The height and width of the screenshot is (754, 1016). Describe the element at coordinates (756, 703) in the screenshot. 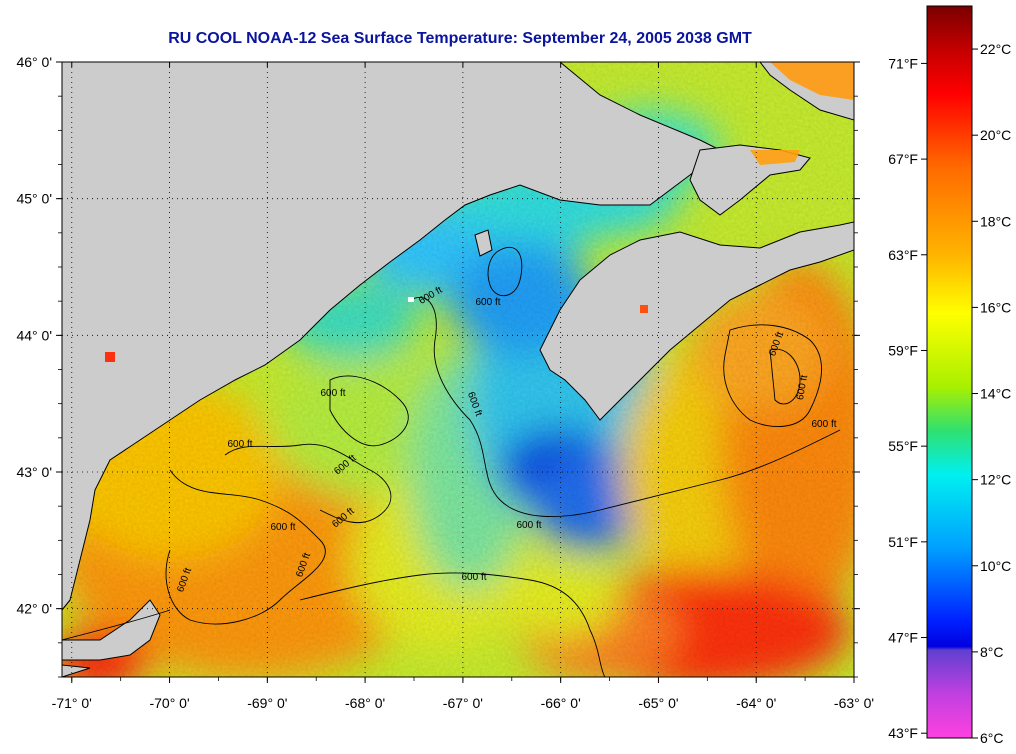

I see `x-tick-label: -64° 0'` at that location.